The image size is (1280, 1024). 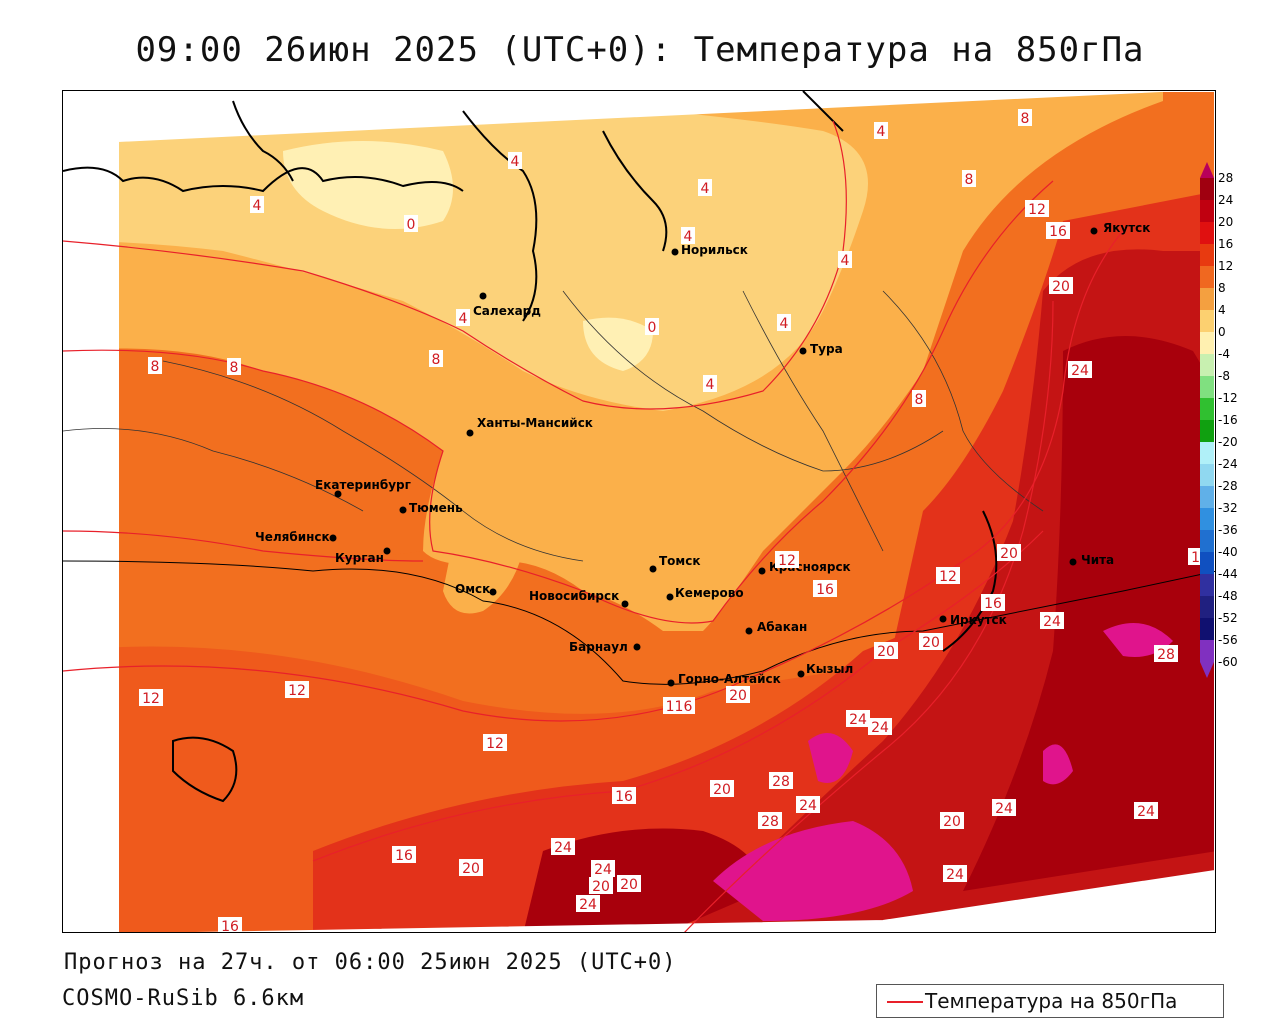 I want to click on scale-tick-label: -44, so click(x=1228, y=574).